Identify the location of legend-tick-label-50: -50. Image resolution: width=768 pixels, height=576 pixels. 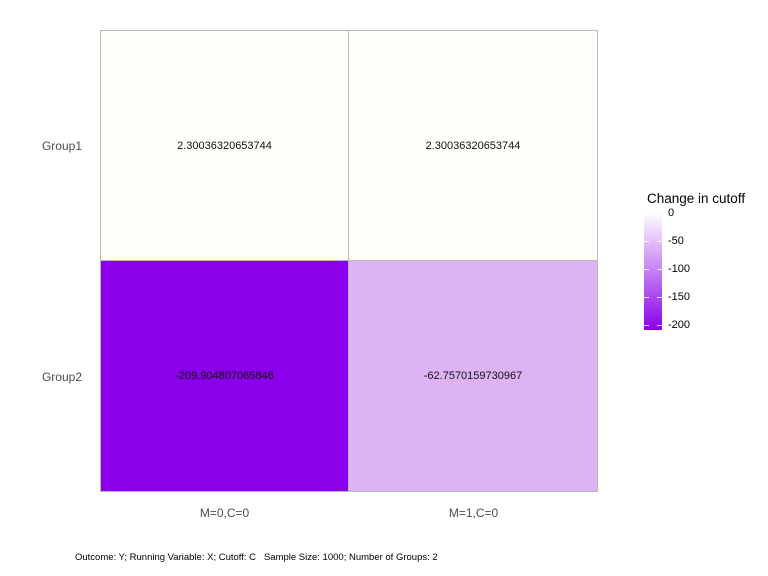
(676, 241).